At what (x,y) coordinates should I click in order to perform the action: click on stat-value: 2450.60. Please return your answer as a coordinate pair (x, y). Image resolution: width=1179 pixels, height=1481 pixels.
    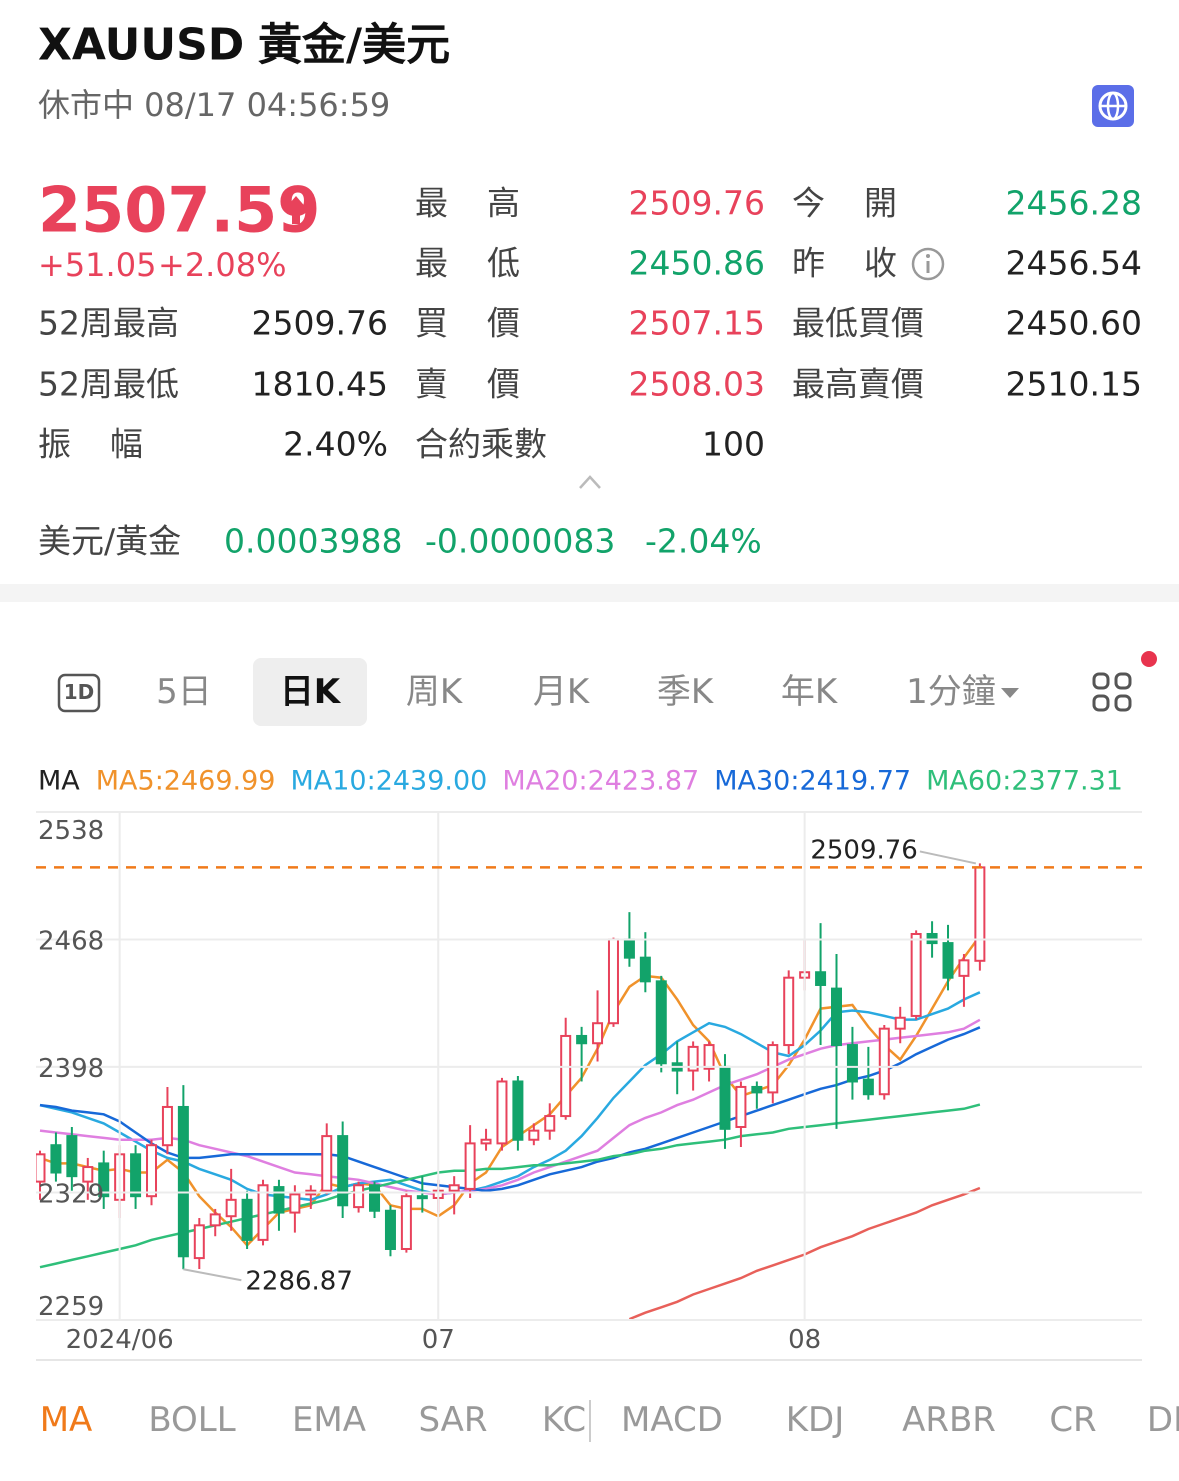
    Looking at the image, I should click on (1074, 323).